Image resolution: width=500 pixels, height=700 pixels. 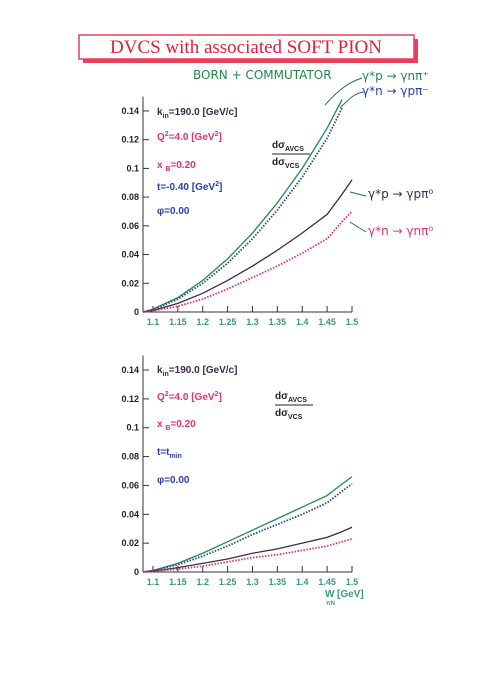 I want to click on info-text: t=tmin, so click(x=169, y=453).